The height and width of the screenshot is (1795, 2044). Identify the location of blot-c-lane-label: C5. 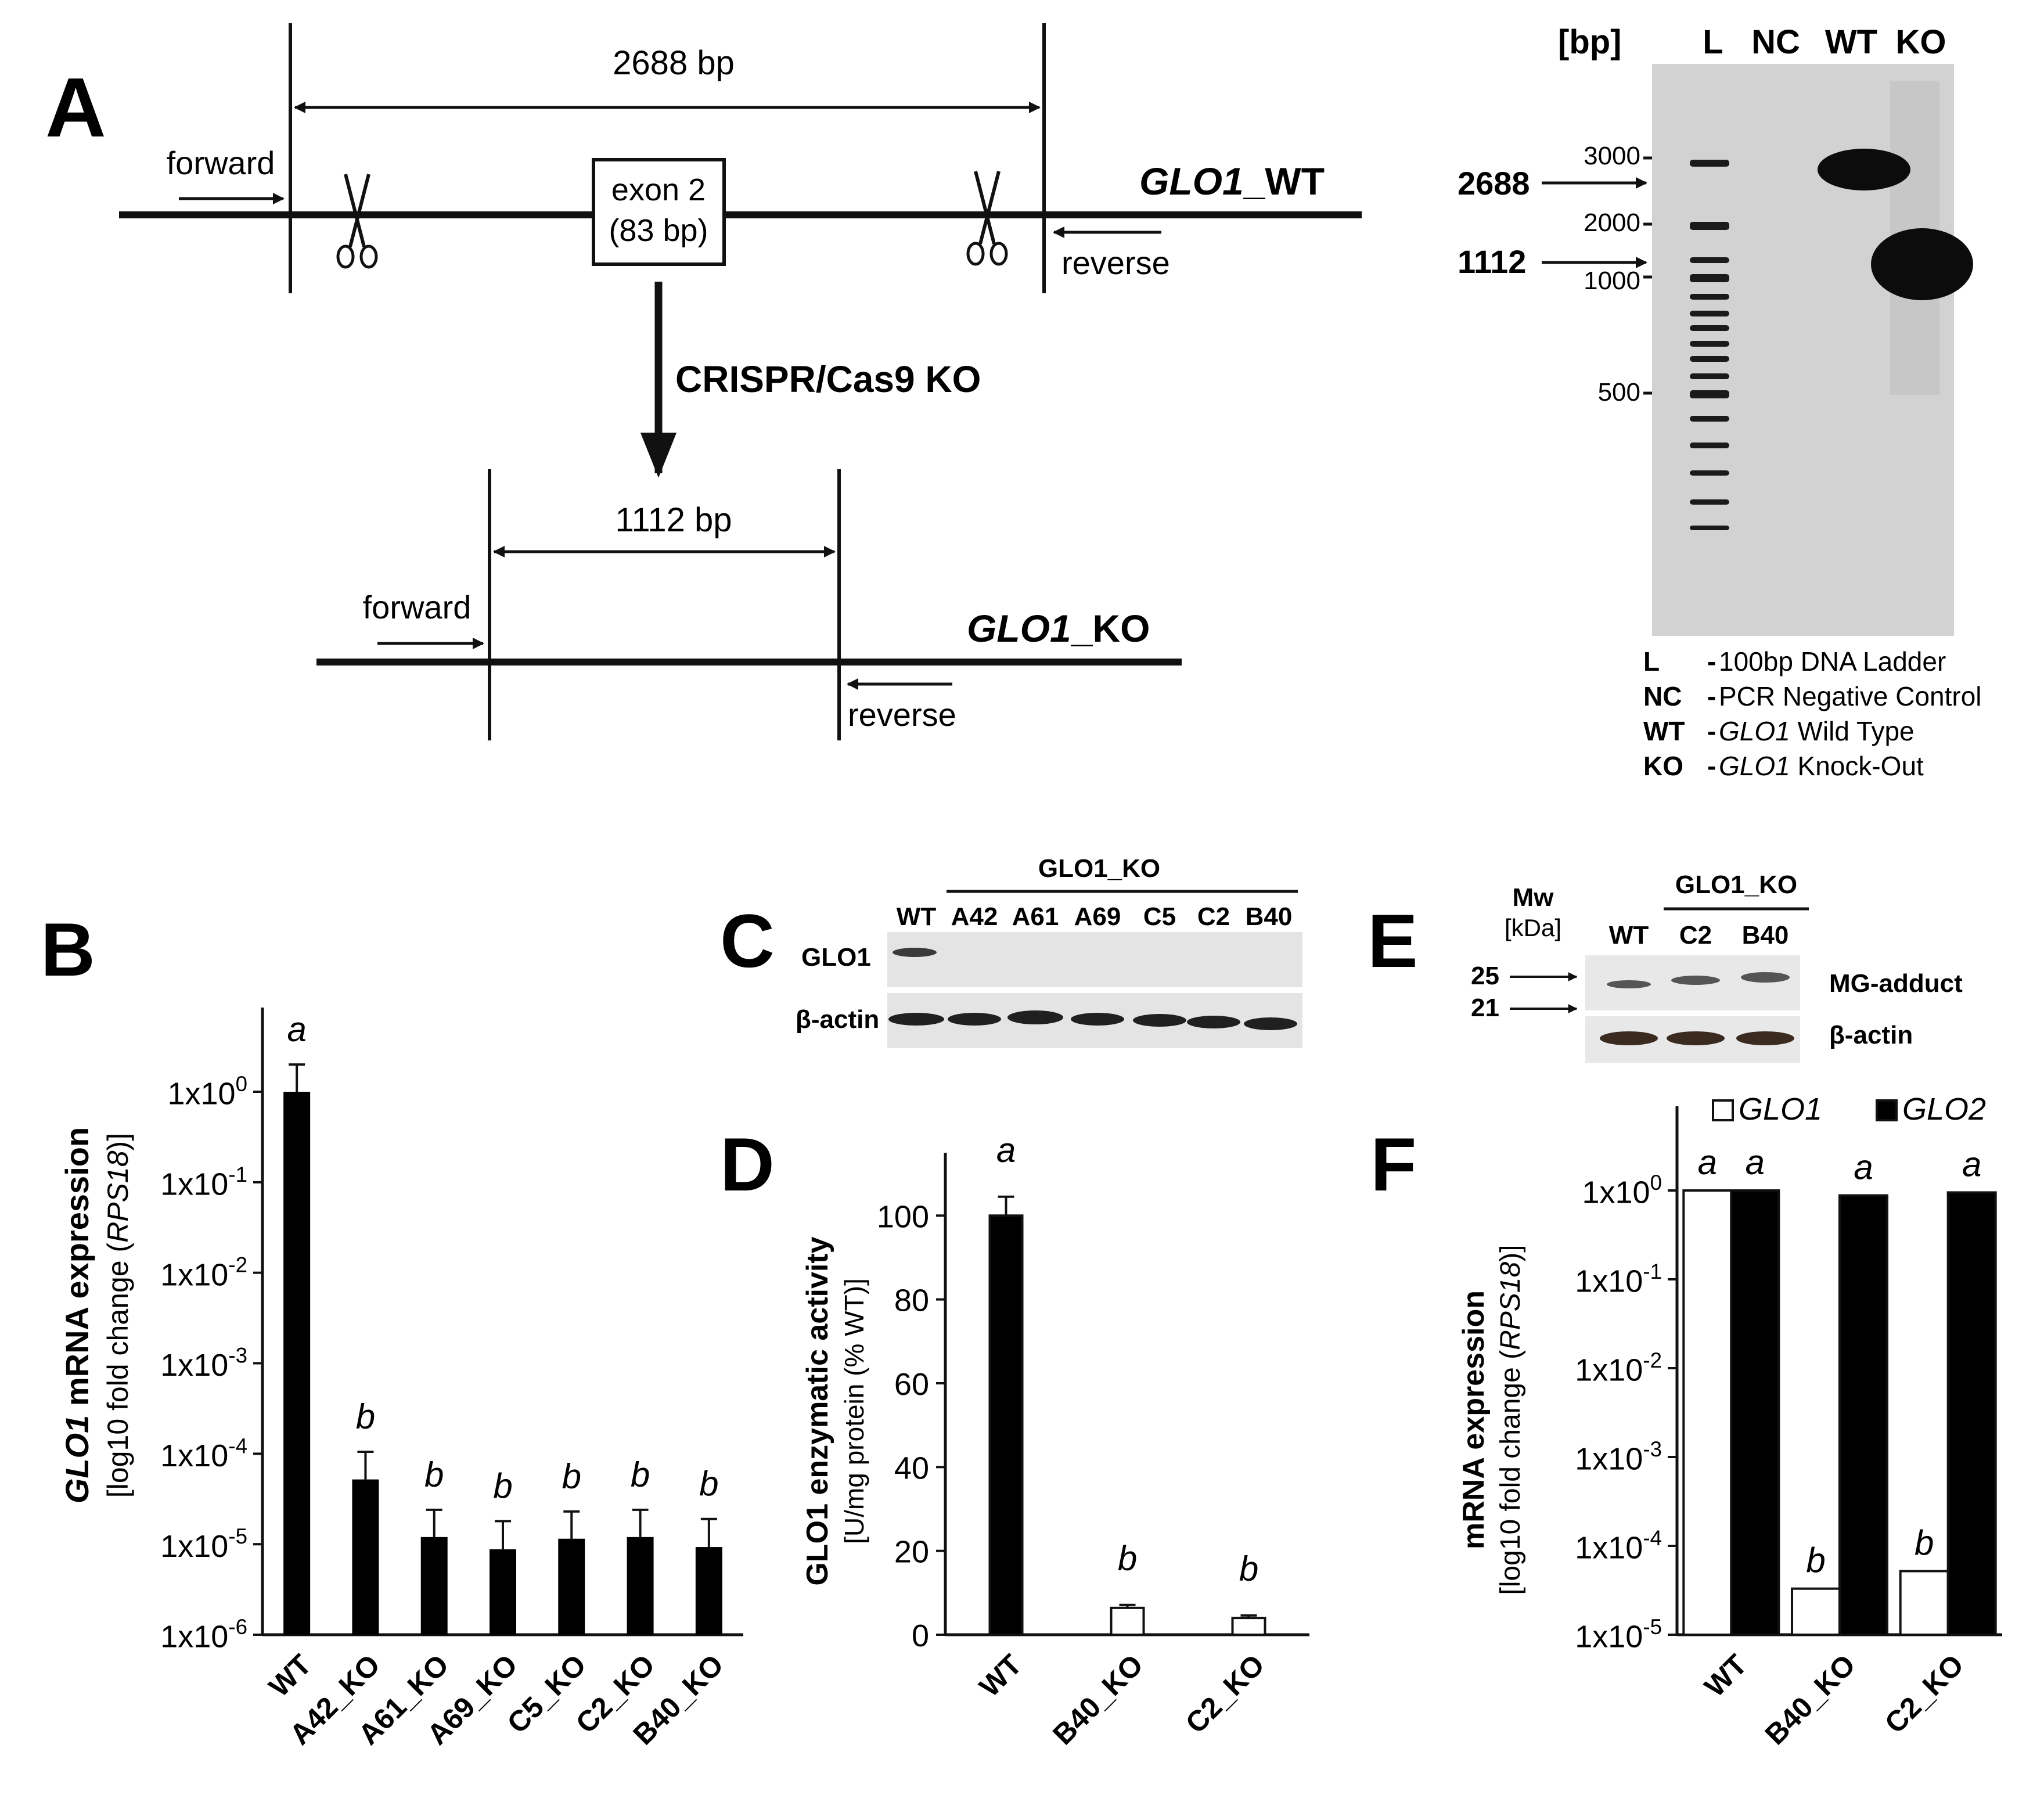
(1159, 916).